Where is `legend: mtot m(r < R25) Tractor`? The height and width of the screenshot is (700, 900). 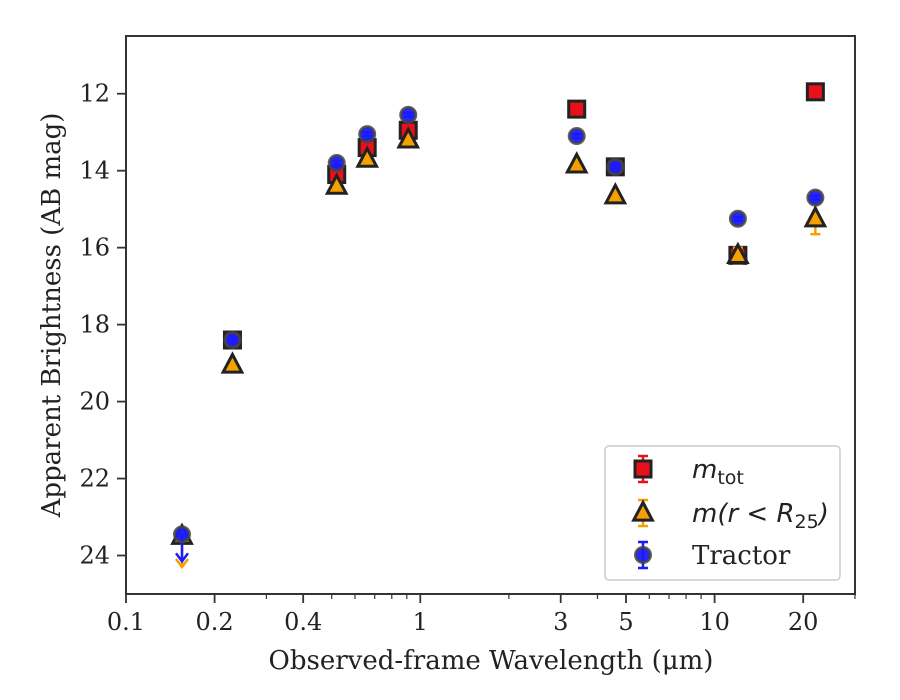
legend: mtot m(r < R25) Tractor is located at coordinates (722, 513).